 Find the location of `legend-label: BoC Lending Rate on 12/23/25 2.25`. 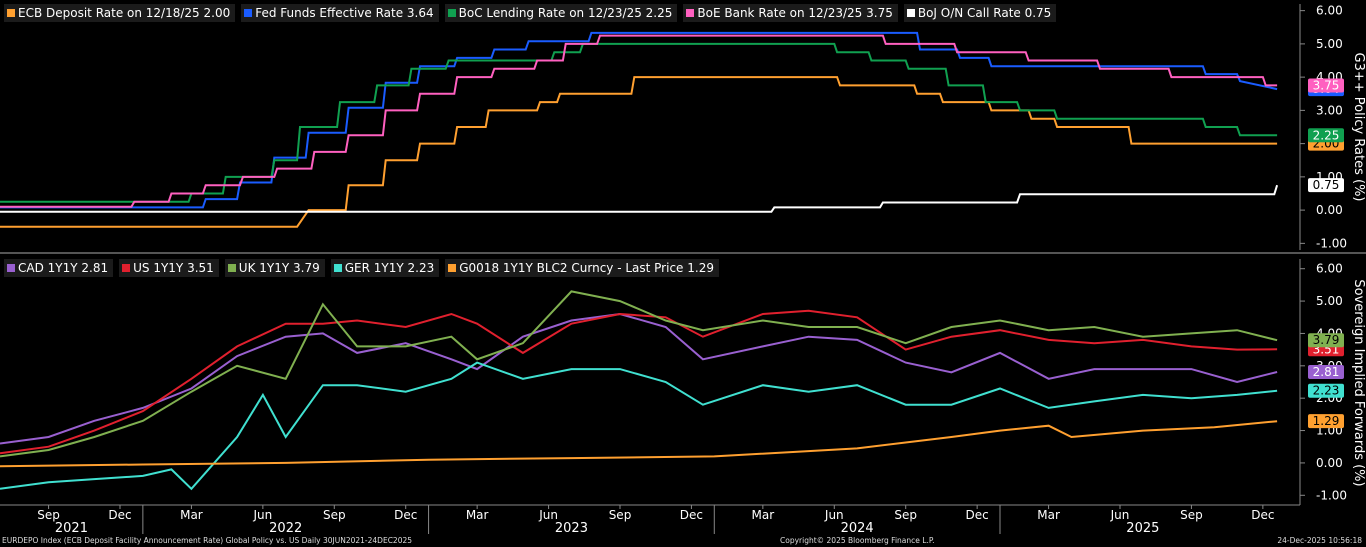

legend-label: BoC Lending Rate on 12/23/25 2.25 is located at coordinates (565, 13).